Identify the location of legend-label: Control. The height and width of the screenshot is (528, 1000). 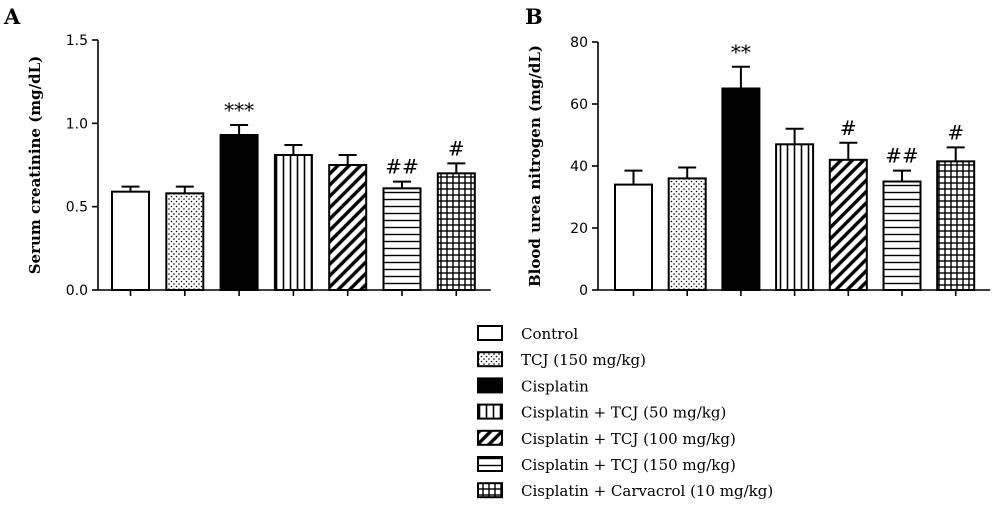
(549, 334).